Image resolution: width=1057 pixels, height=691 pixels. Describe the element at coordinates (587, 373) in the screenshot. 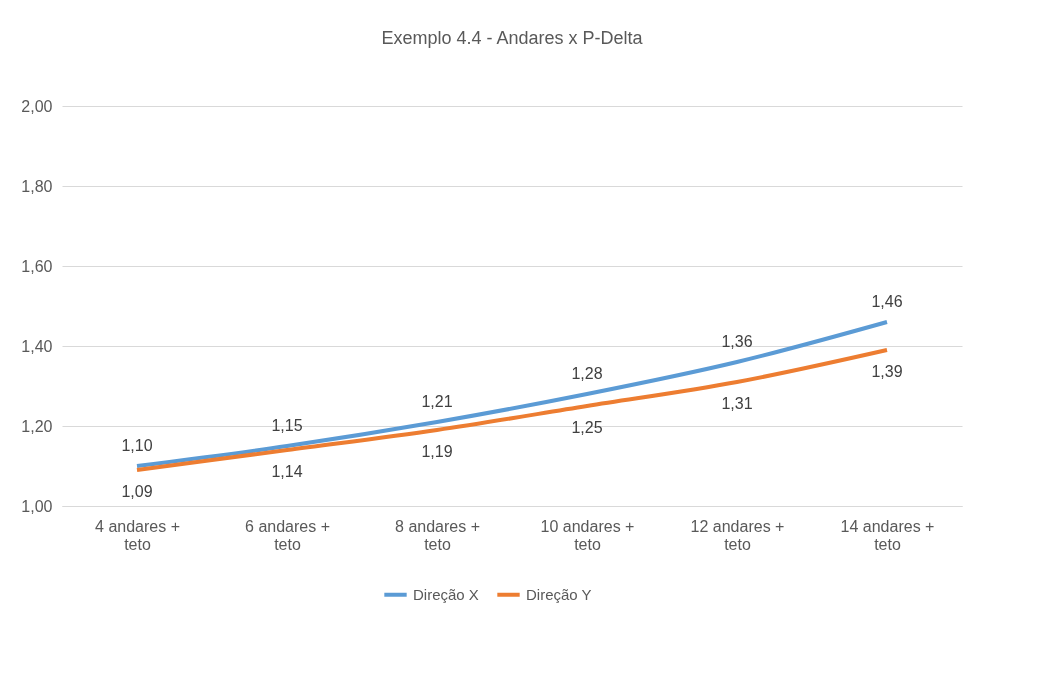

I see `data-label: 1,28` at that location.